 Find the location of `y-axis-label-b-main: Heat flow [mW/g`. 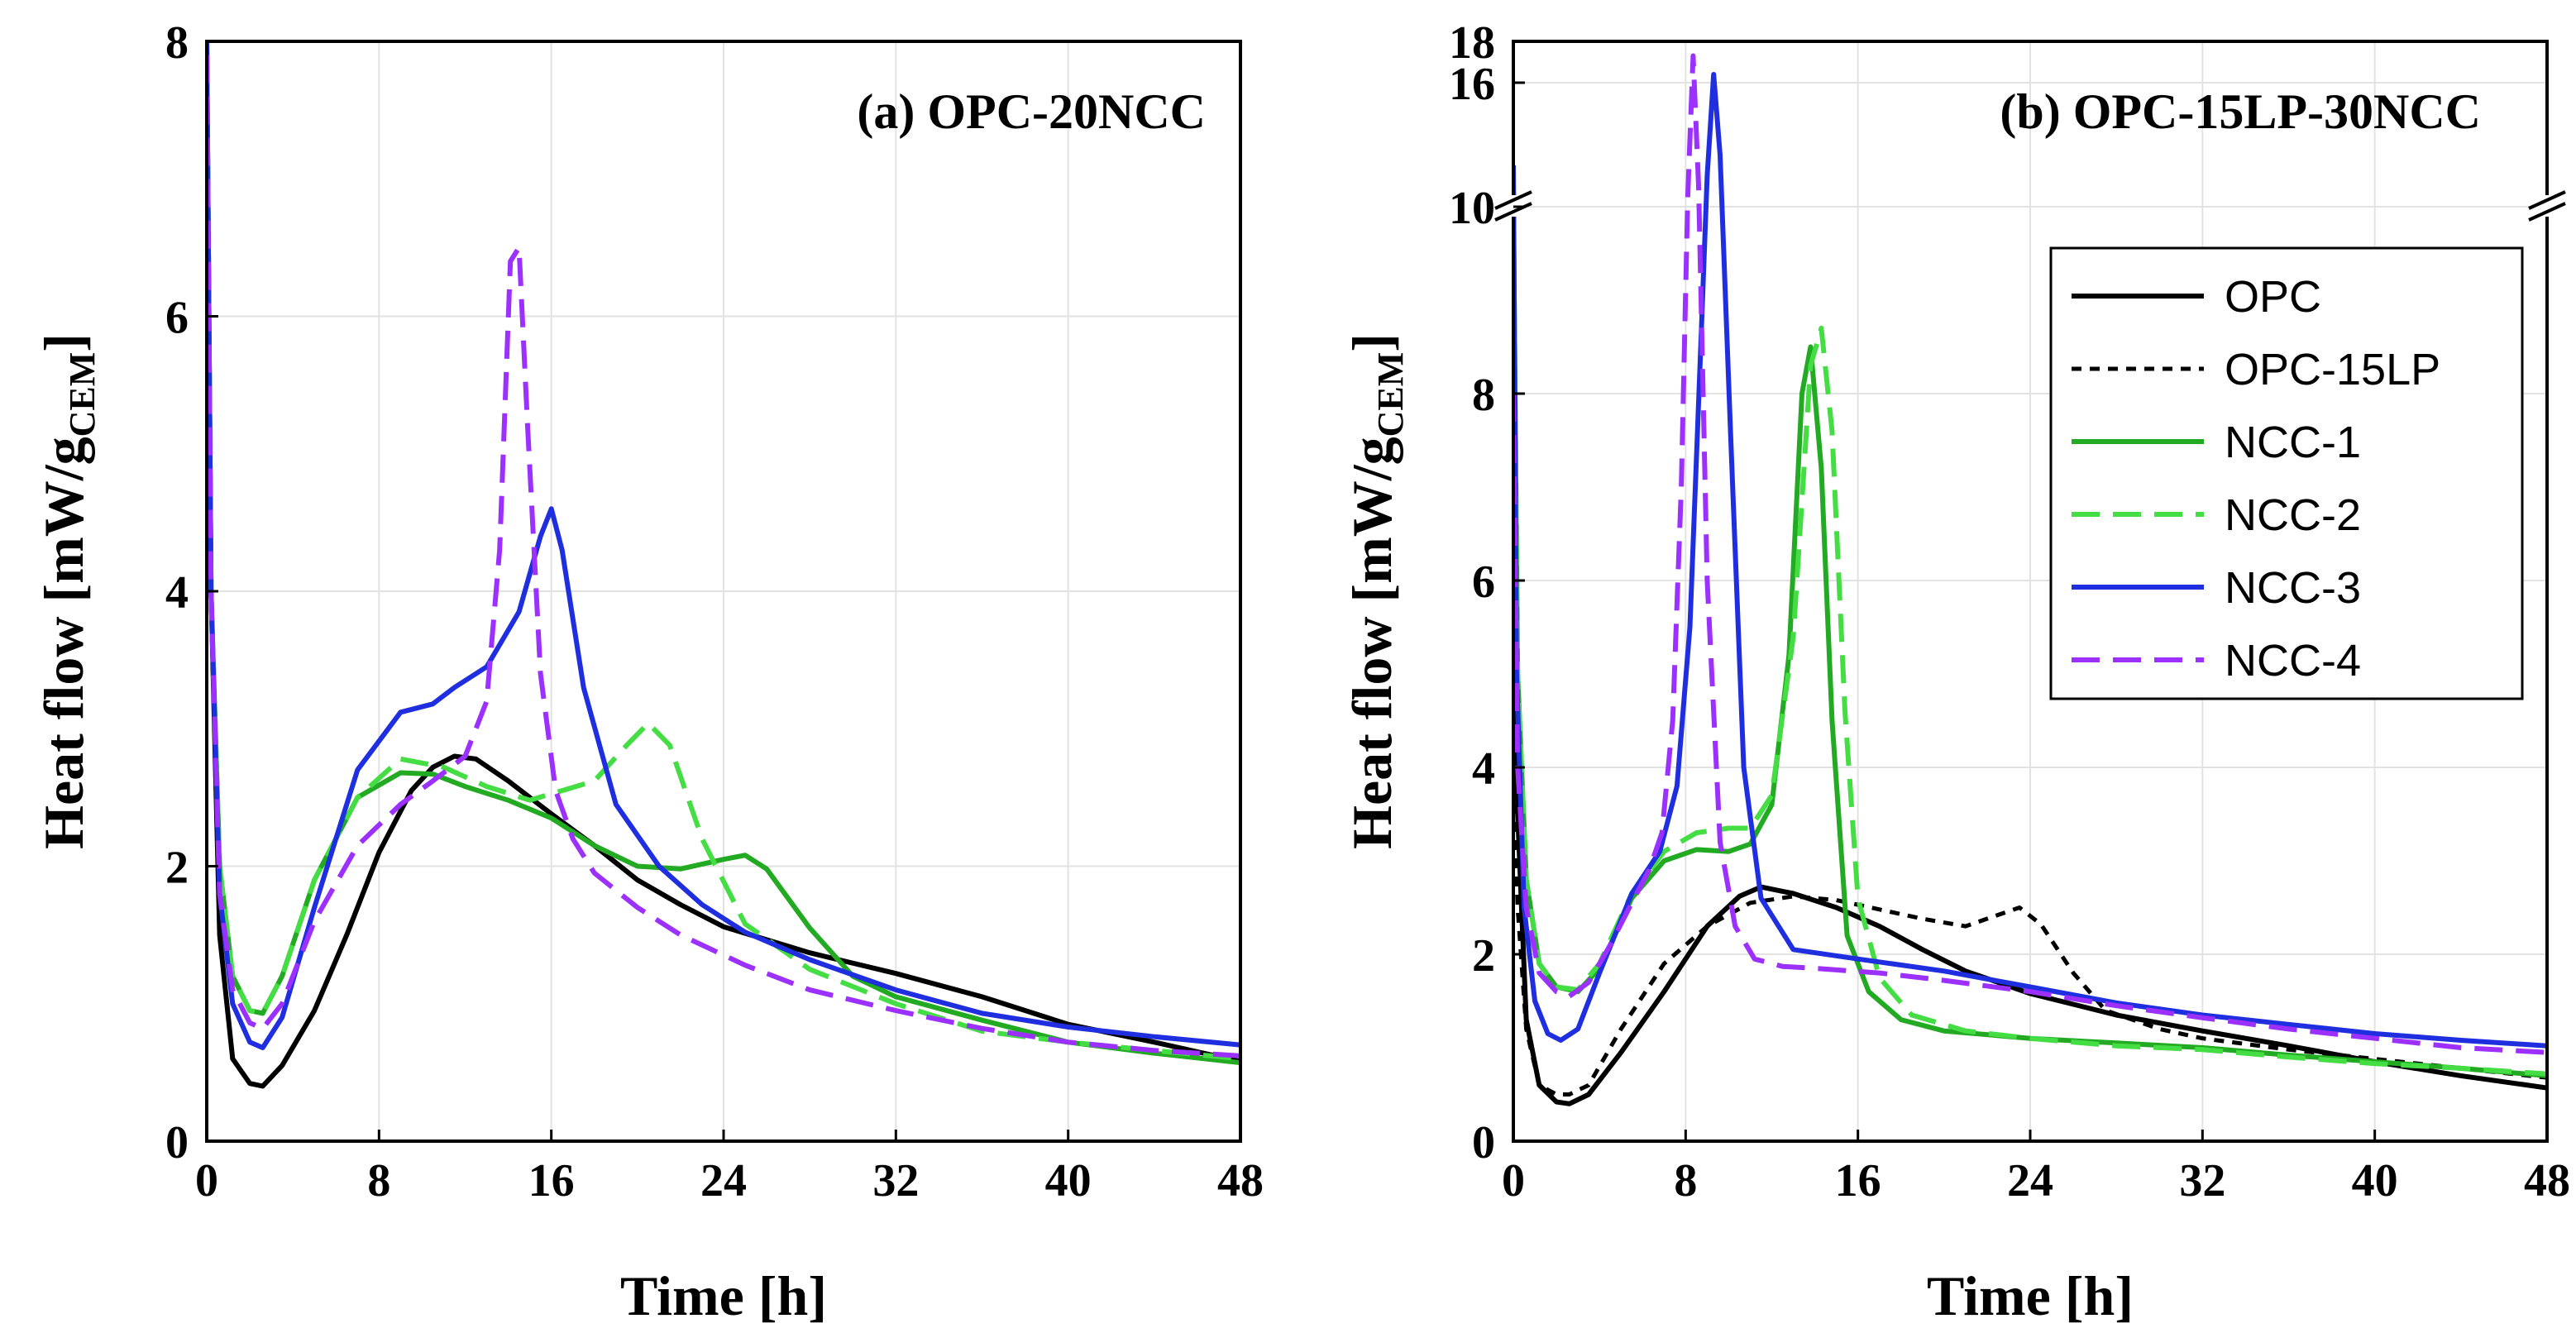

y-axis-label-b-main: Heat flow [mW/g is located at coordinates (1372, 643).